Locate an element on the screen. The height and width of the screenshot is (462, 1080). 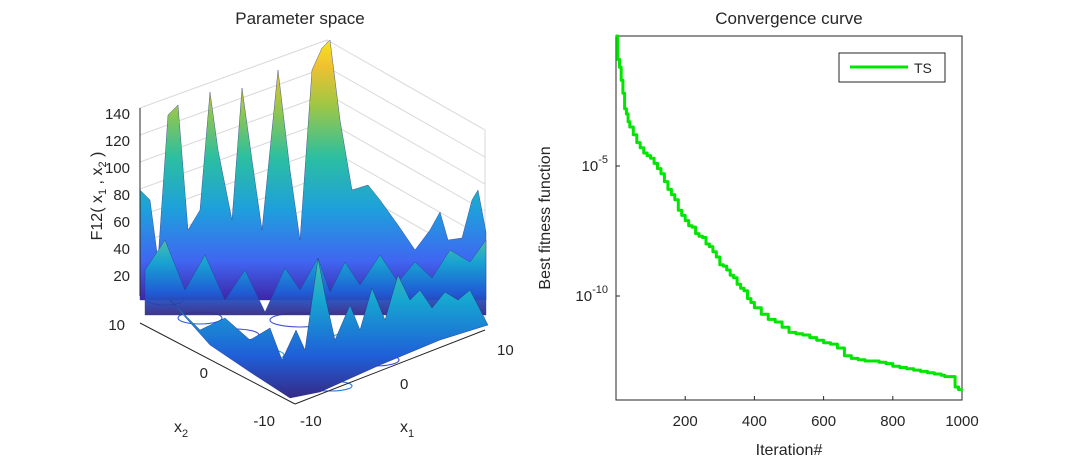
x-tick-label: 1000 is located at coordinates (961, 421).